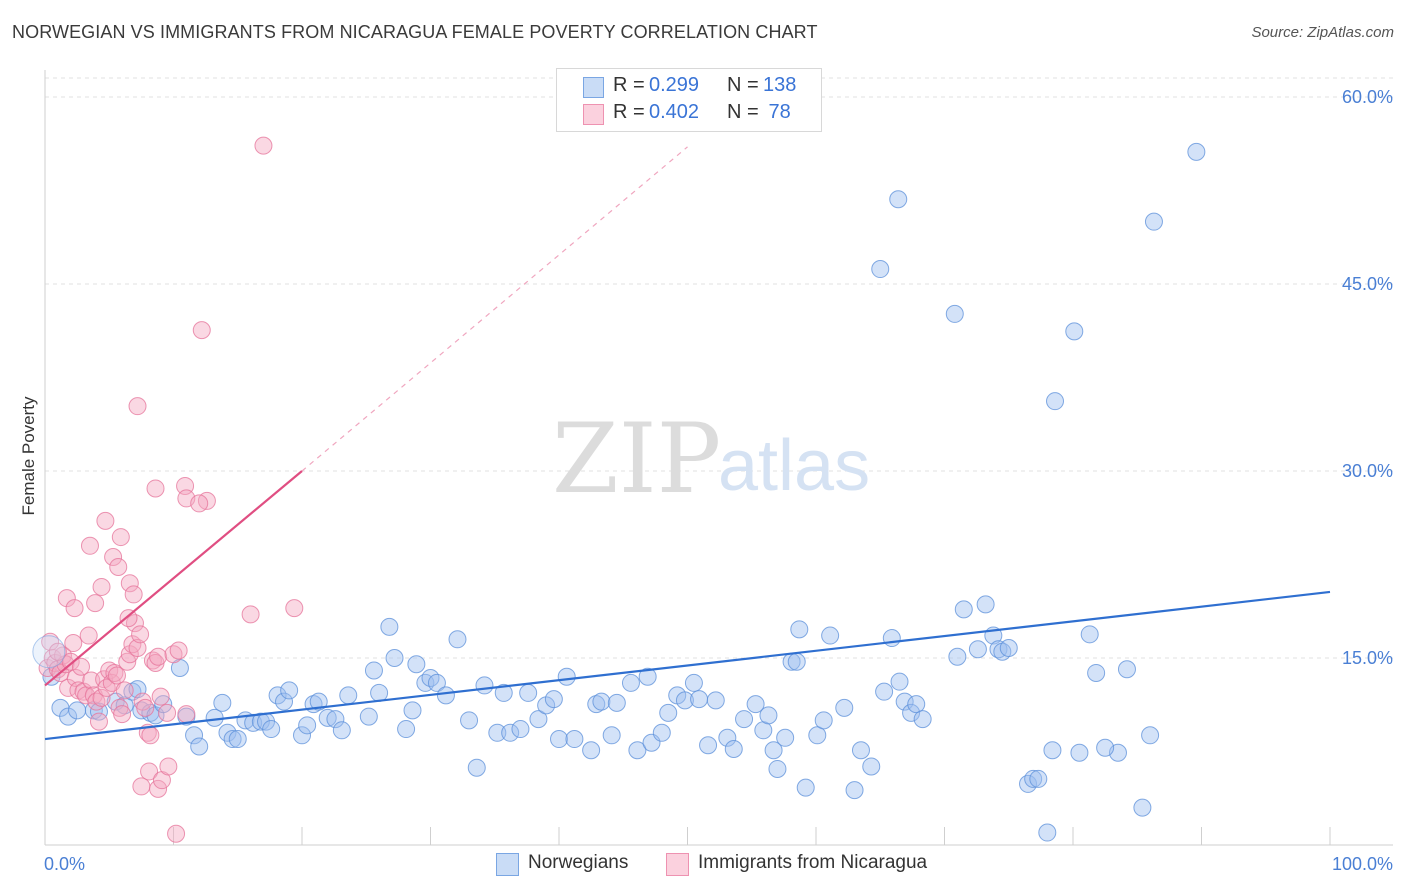  What do you see at coordinates (1367, 658) in the screenshot?
I see `y-tick-label: 15.0%` at bounding box center [1367, 658].